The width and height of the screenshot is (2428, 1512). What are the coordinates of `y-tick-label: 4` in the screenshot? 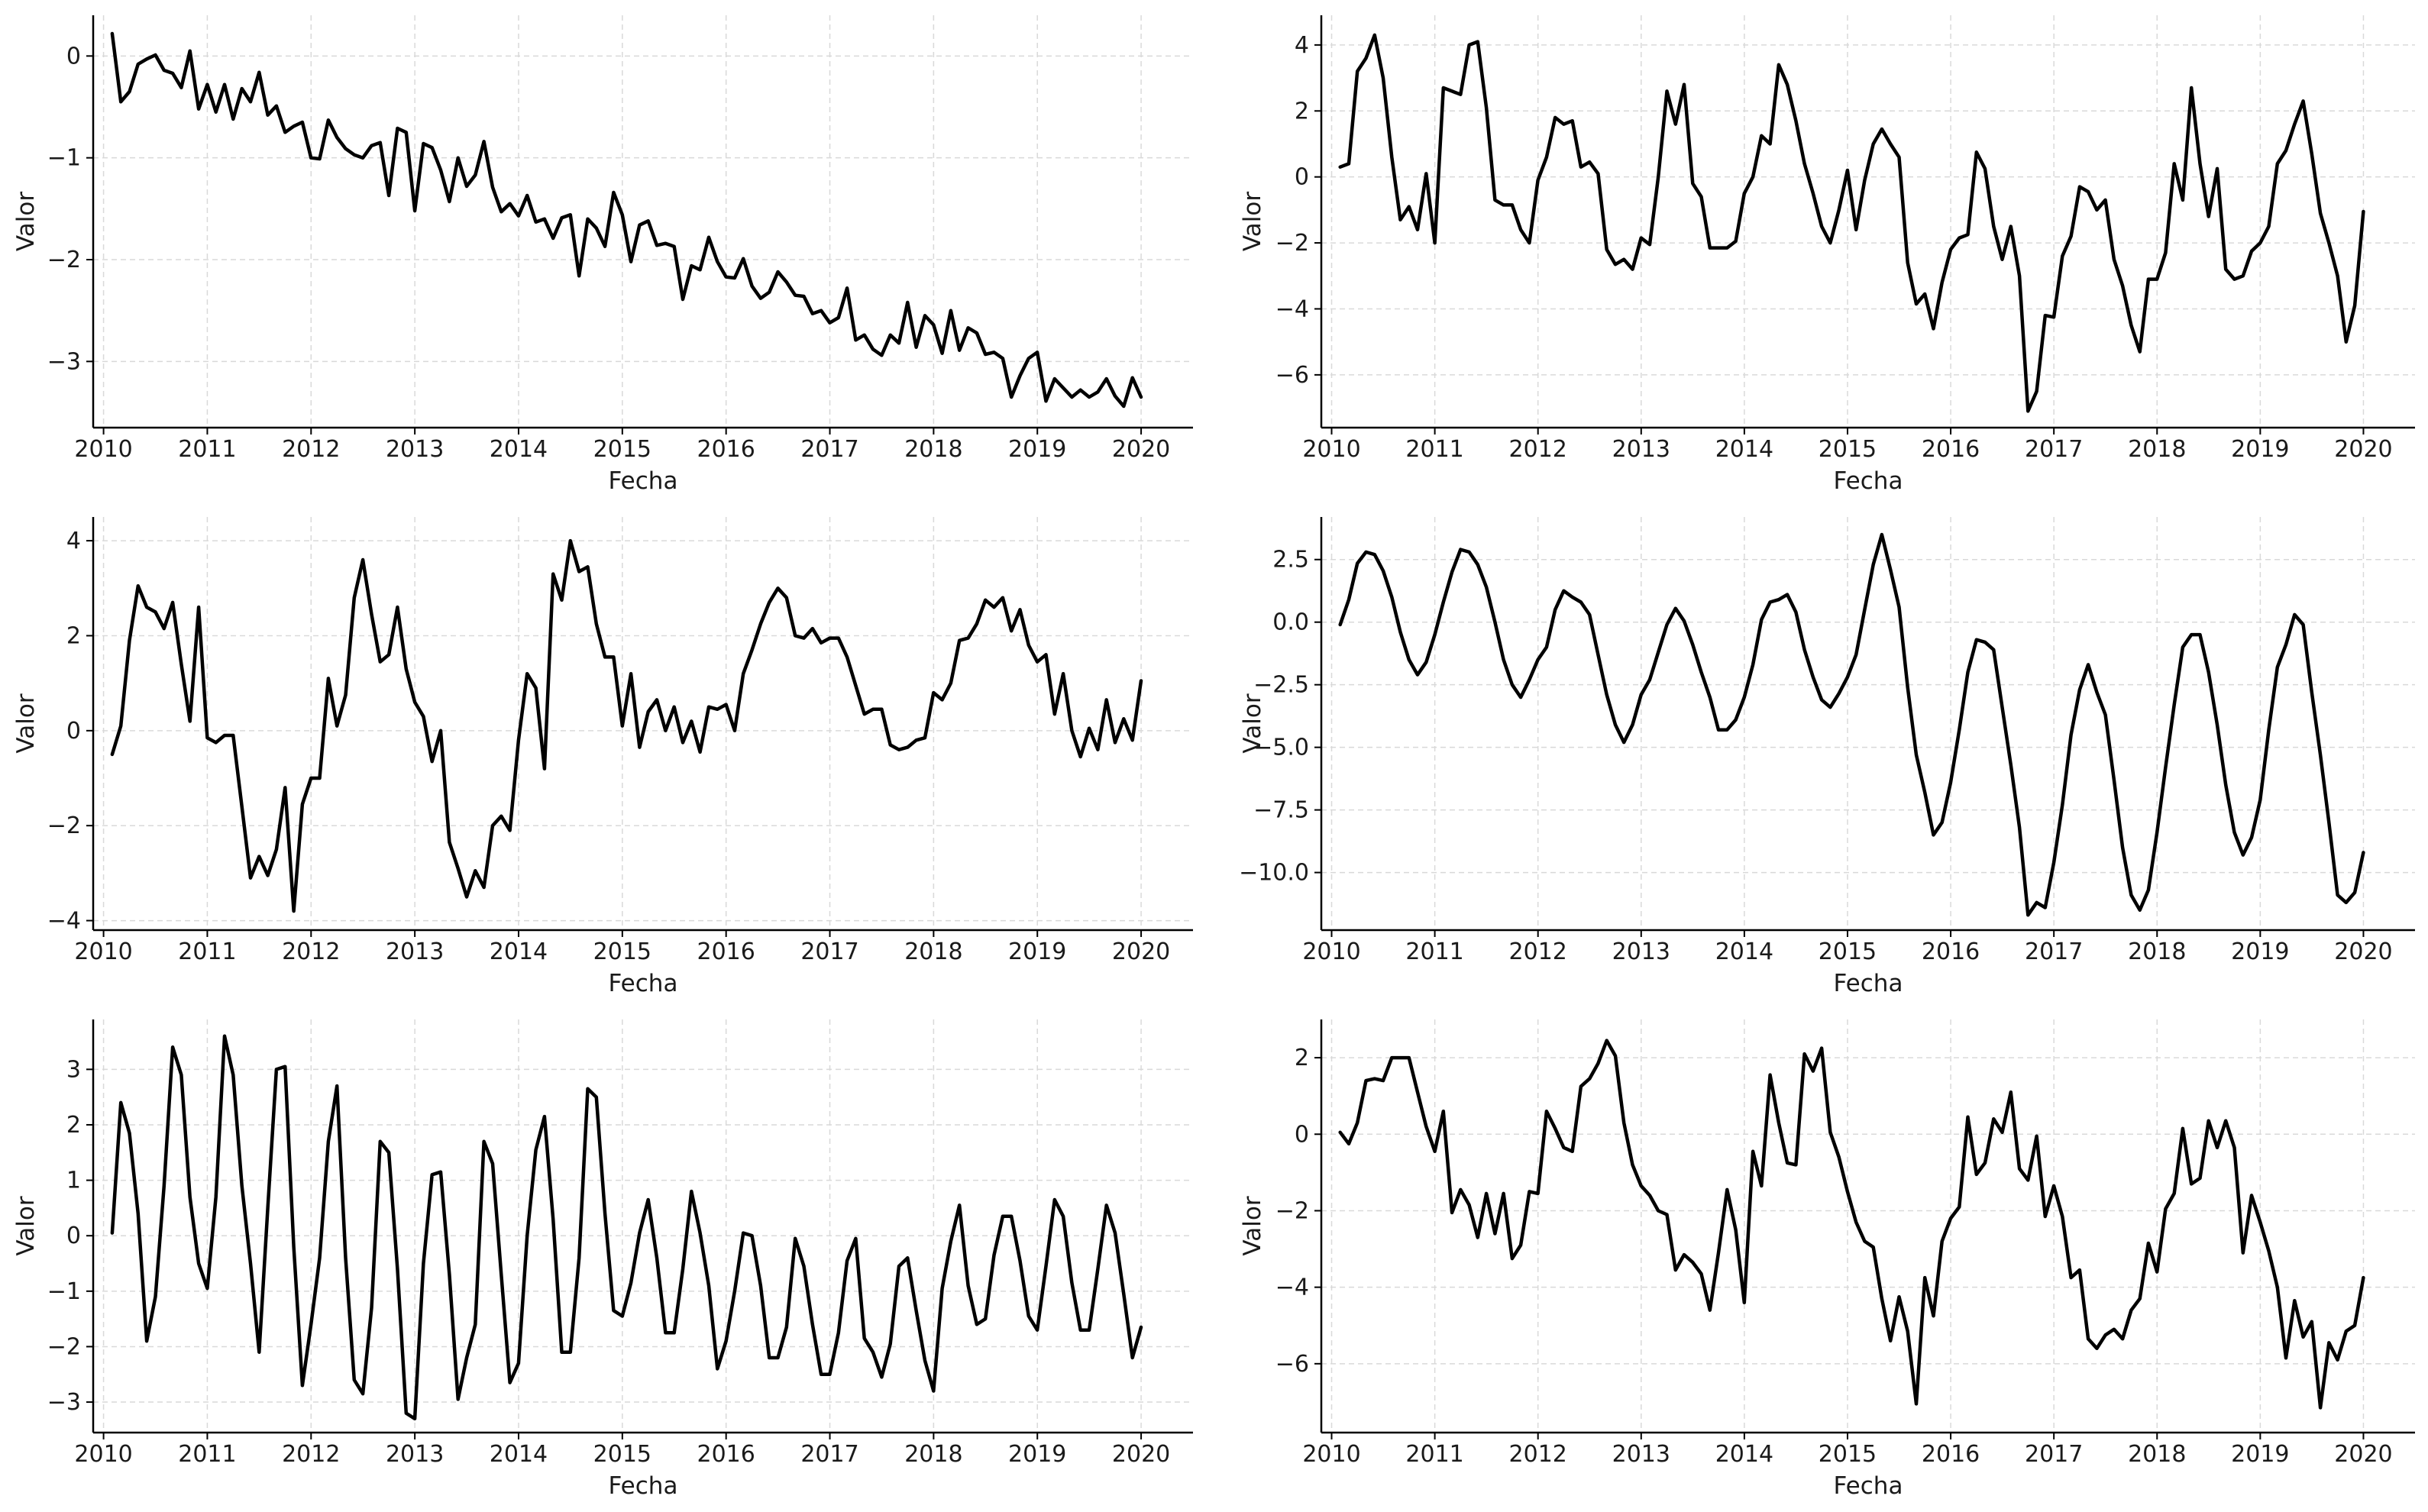 It's located at (73, 541).